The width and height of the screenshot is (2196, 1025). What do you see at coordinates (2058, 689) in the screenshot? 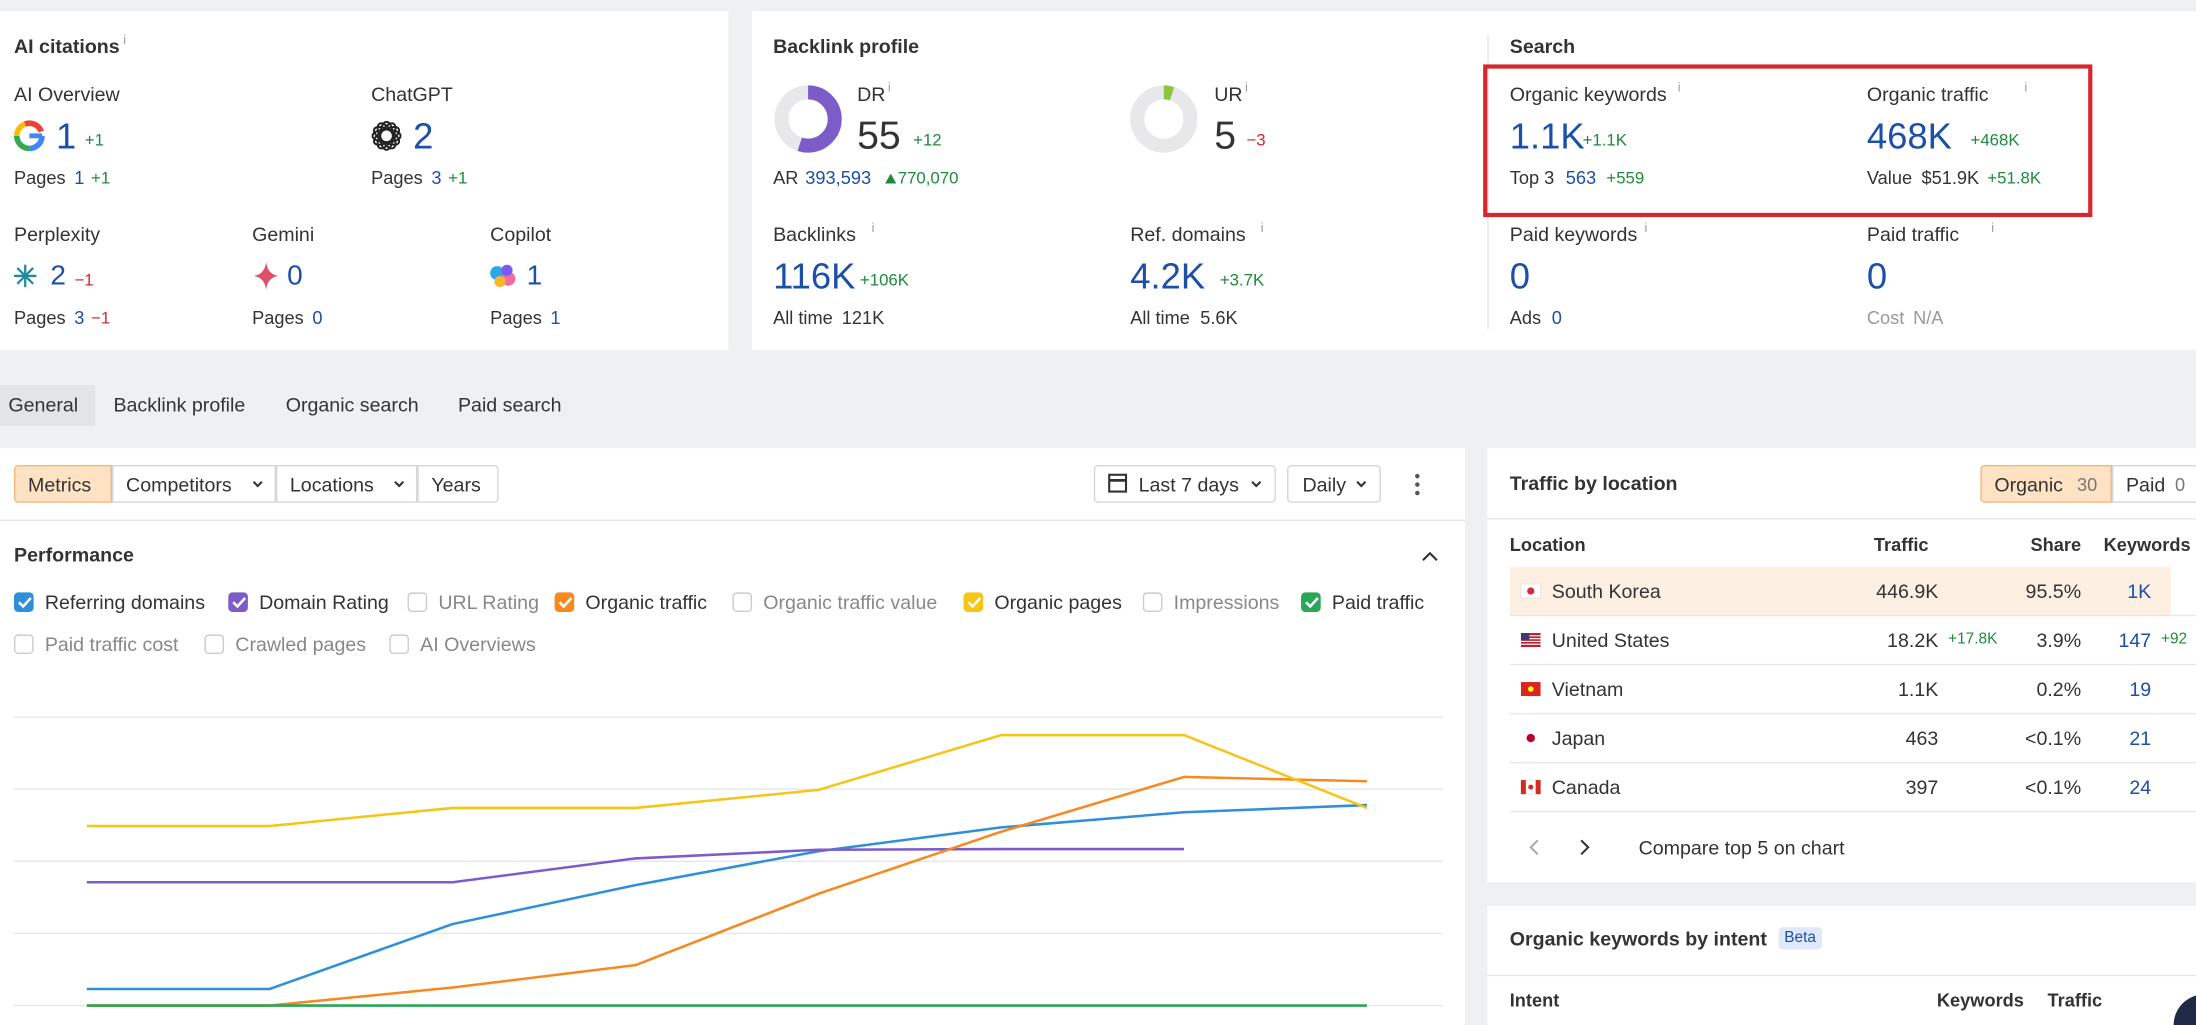
I see `text: 0.2%` at bounding box center [2058, 689].